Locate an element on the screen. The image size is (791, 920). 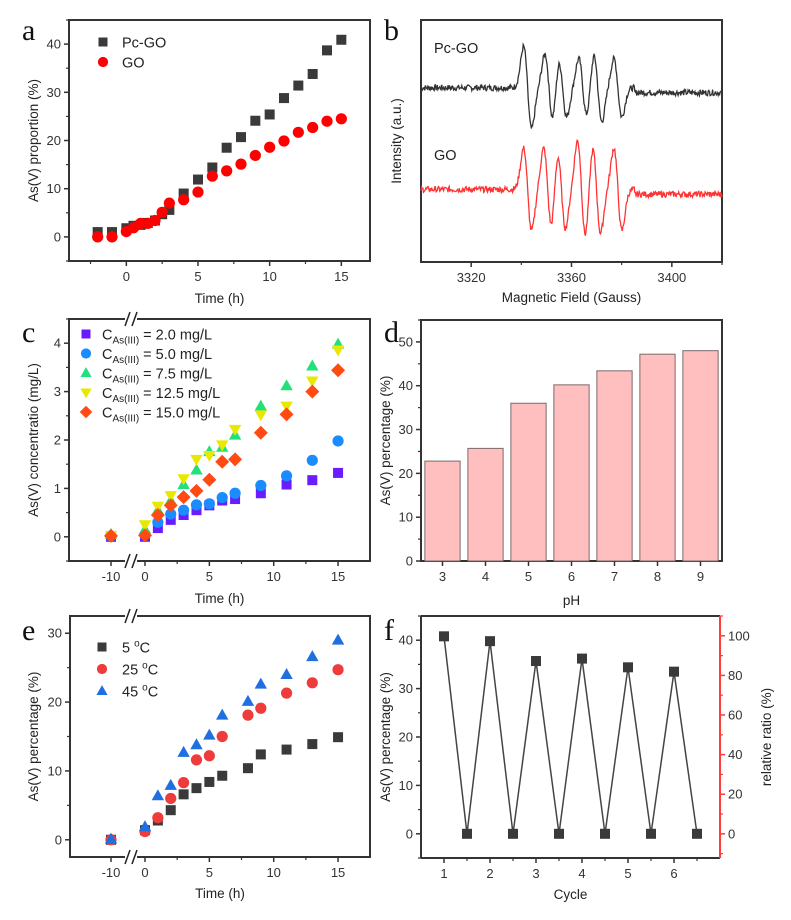
y-tick-label: 10 is located at coordinates (54, 188).